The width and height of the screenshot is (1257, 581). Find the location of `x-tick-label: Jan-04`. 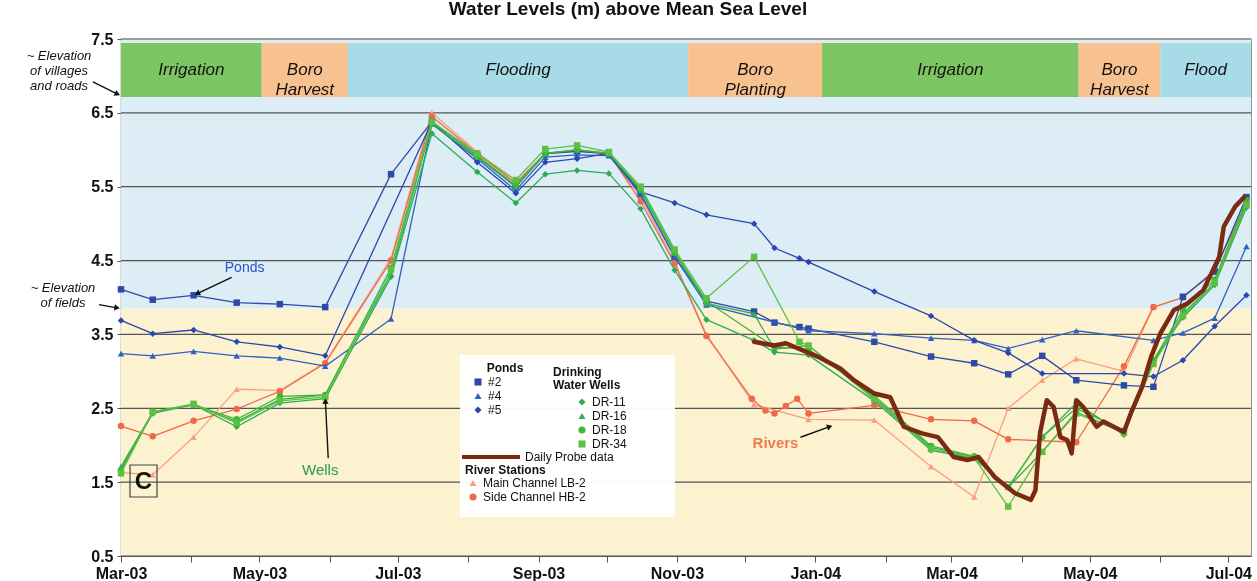

x-tick-label: Jan-04 is located at coordinates (816, 572).